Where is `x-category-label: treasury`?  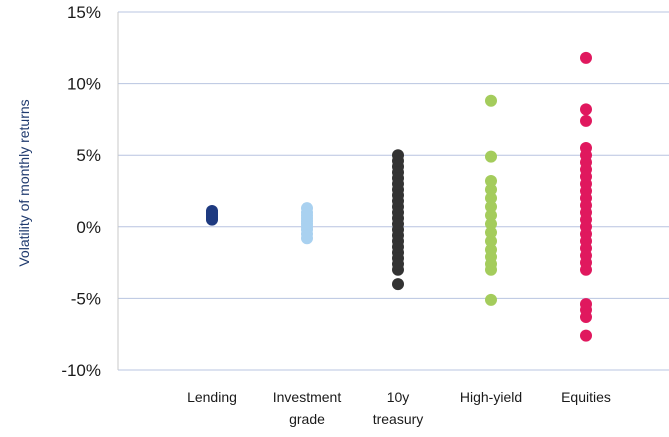 x-category-label: treasury is located at coordinates (398, 419).